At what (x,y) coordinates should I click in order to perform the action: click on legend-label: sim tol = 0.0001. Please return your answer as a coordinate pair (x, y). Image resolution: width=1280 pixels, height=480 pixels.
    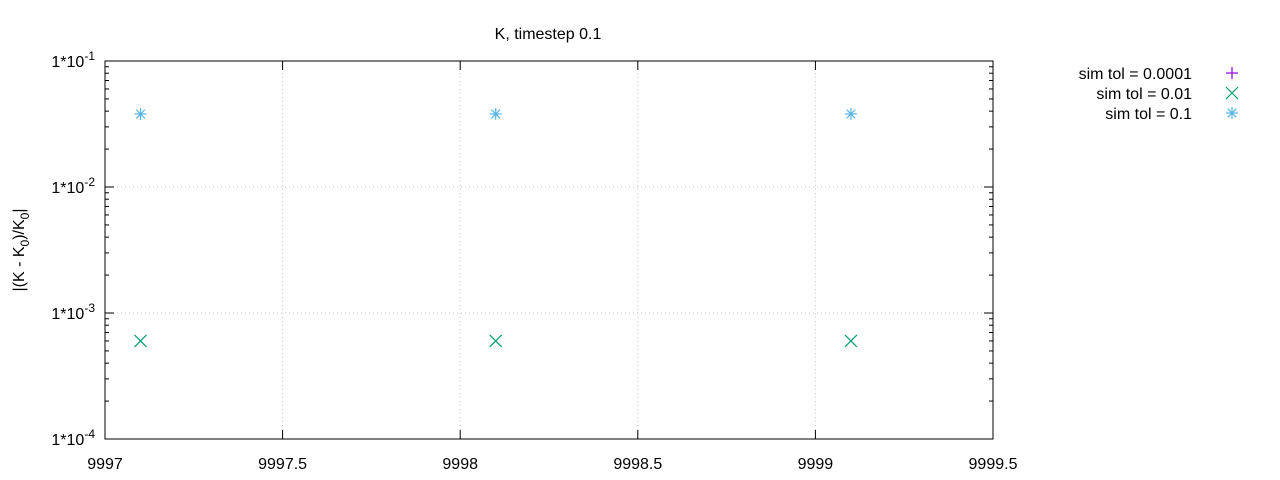
    Looking at the image, I should click on (1136, 74).